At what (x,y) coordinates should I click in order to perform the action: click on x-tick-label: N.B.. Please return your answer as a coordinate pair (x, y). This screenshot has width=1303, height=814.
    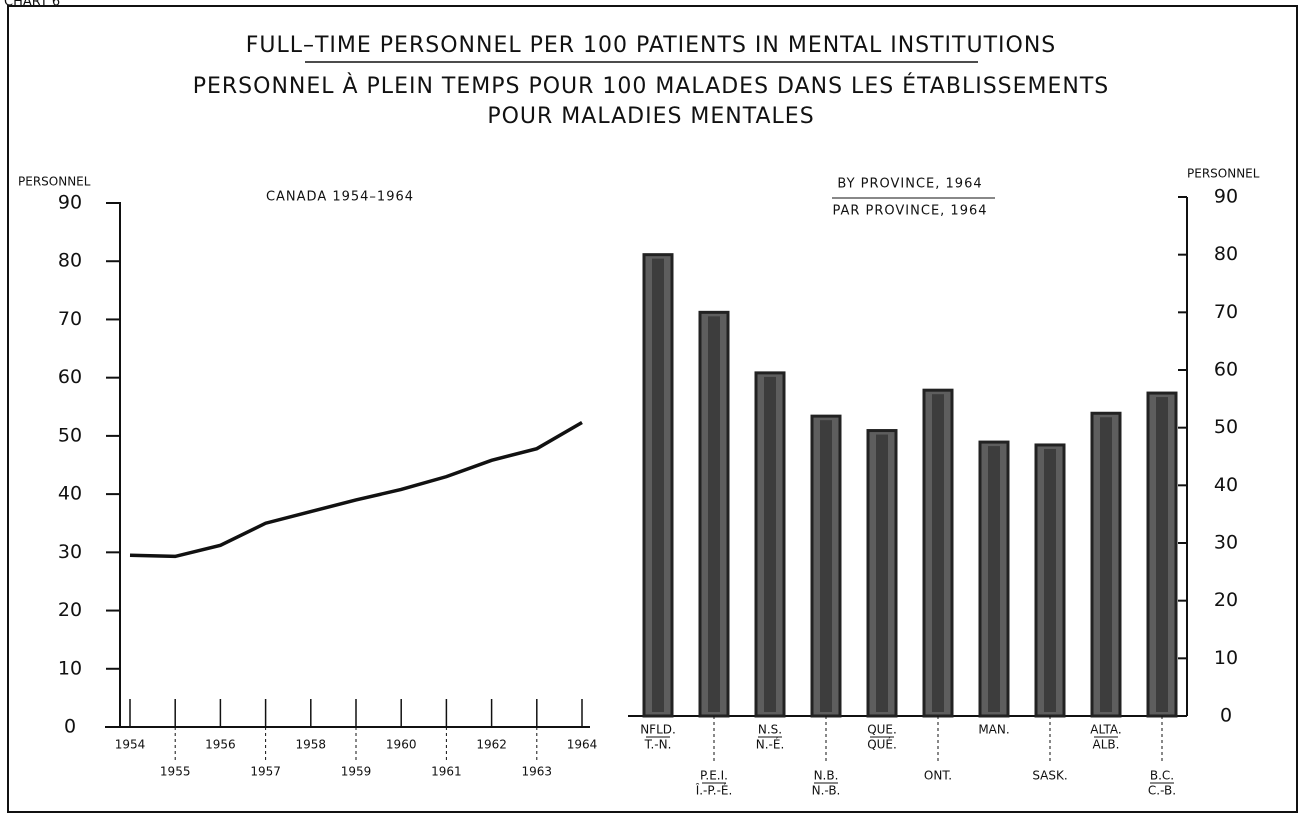
    Looking at the image, I should click on (826, 776).